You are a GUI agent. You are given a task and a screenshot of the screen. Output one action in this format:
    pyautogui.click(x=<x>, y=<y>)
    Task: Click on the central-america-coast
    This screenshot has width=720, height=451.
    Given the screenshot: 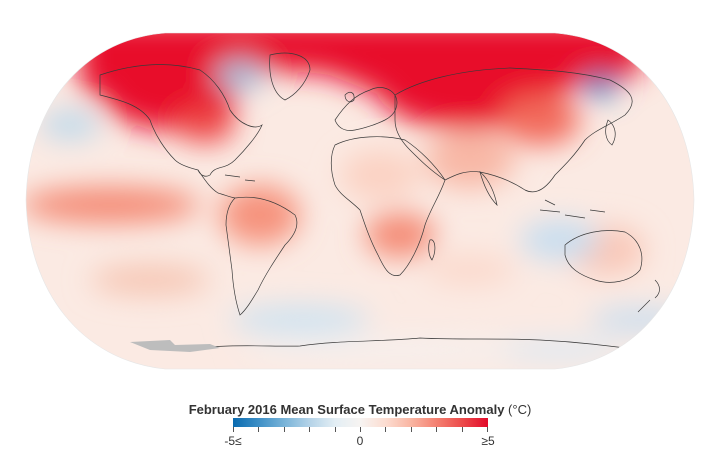 What is the action you would take?
    pyautogui.click(x=216, y=184)
    